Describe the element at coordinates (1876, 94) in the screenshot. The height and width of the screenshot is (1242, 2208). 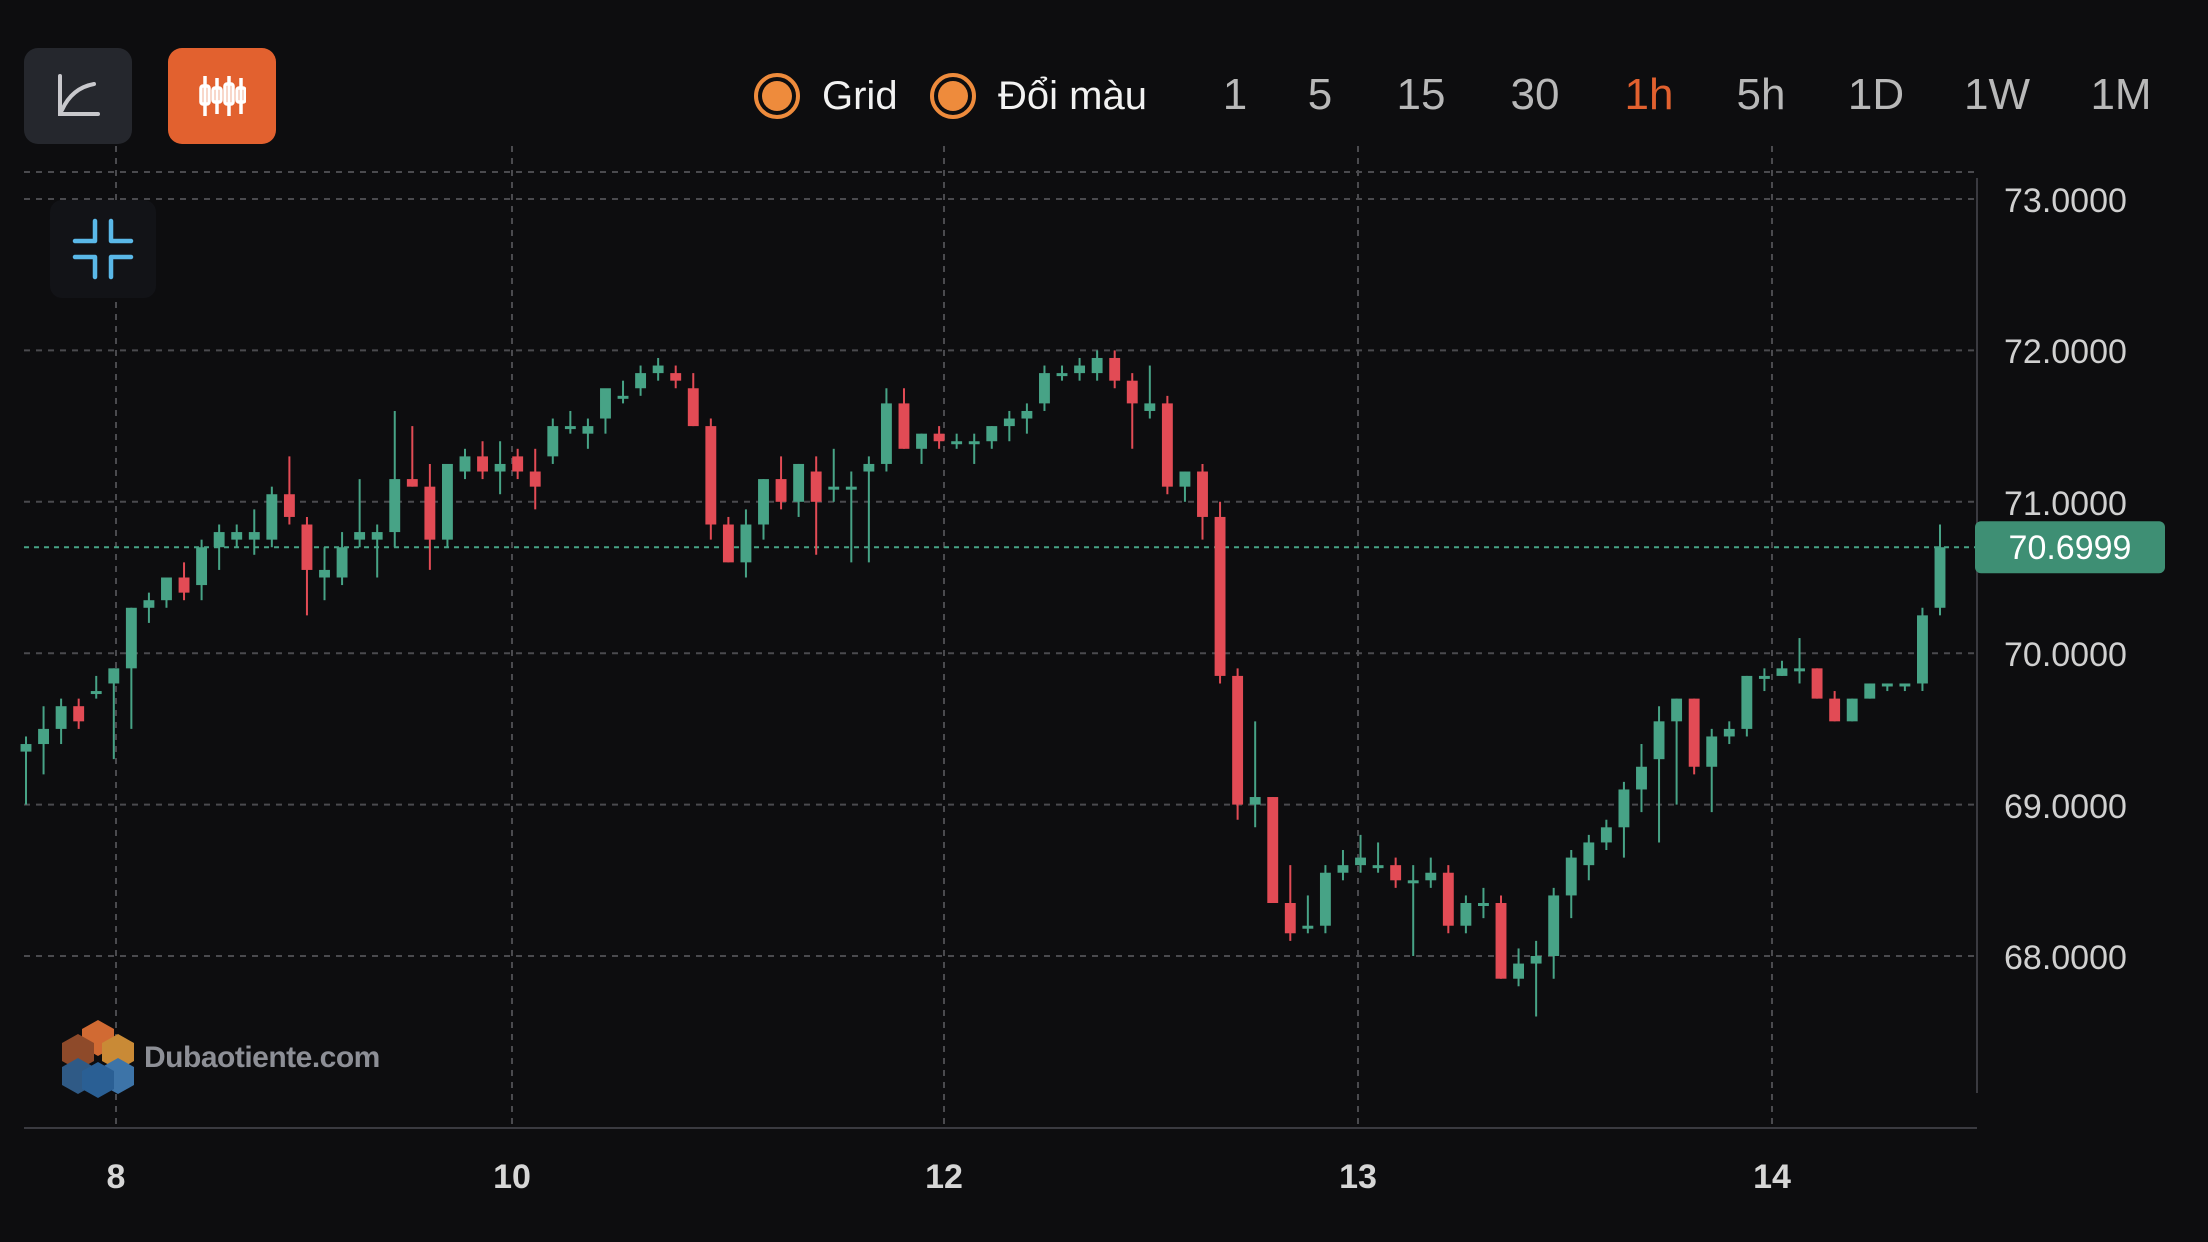
I see `timeframe-1d: 1D` at that location.